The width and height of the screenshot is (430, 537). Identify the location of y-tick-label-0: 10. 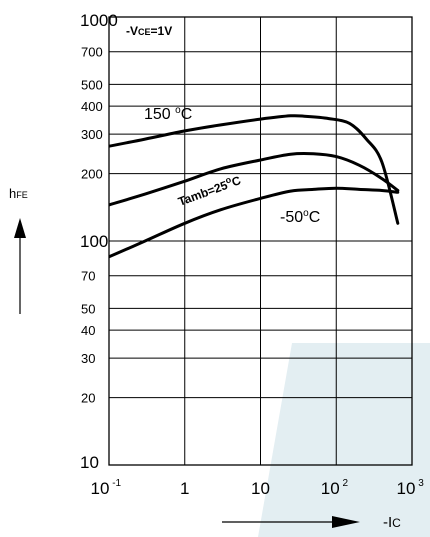
(89, 462).